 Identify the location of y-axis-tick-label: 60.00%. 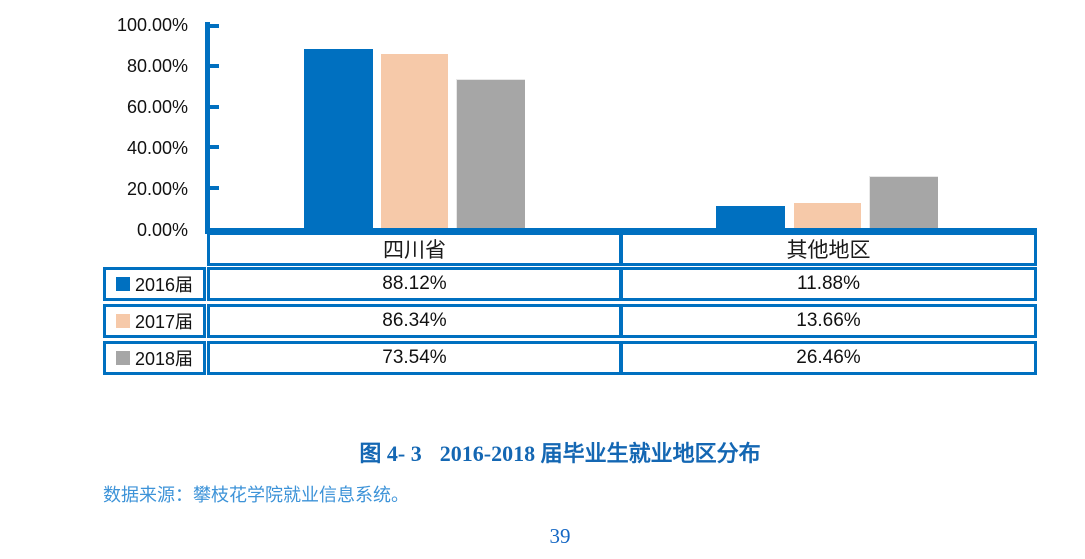
(157, 107).